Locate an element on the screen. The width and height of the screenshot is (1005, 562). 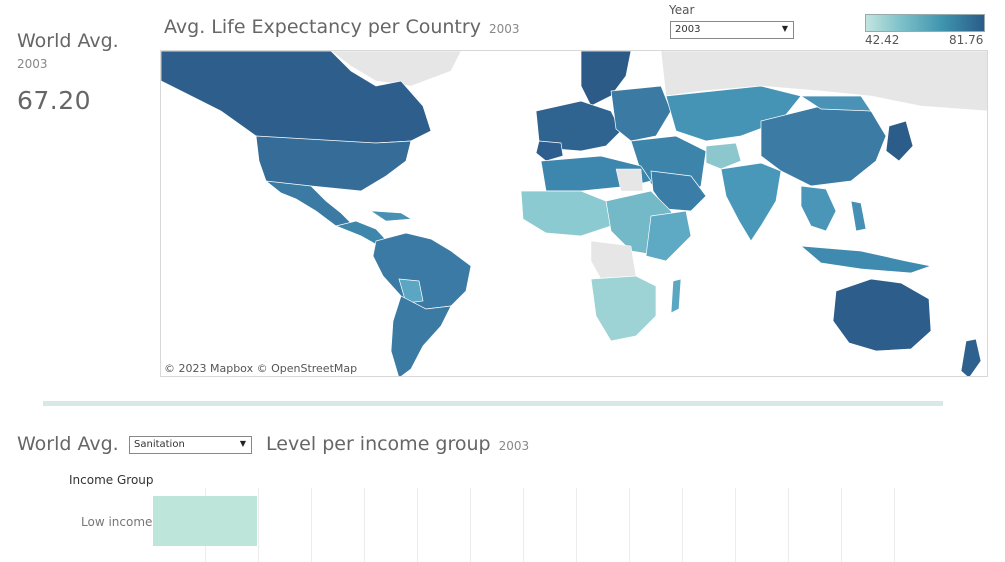
year-dropdown-value: 2003 is located at coordinates (688, 29).